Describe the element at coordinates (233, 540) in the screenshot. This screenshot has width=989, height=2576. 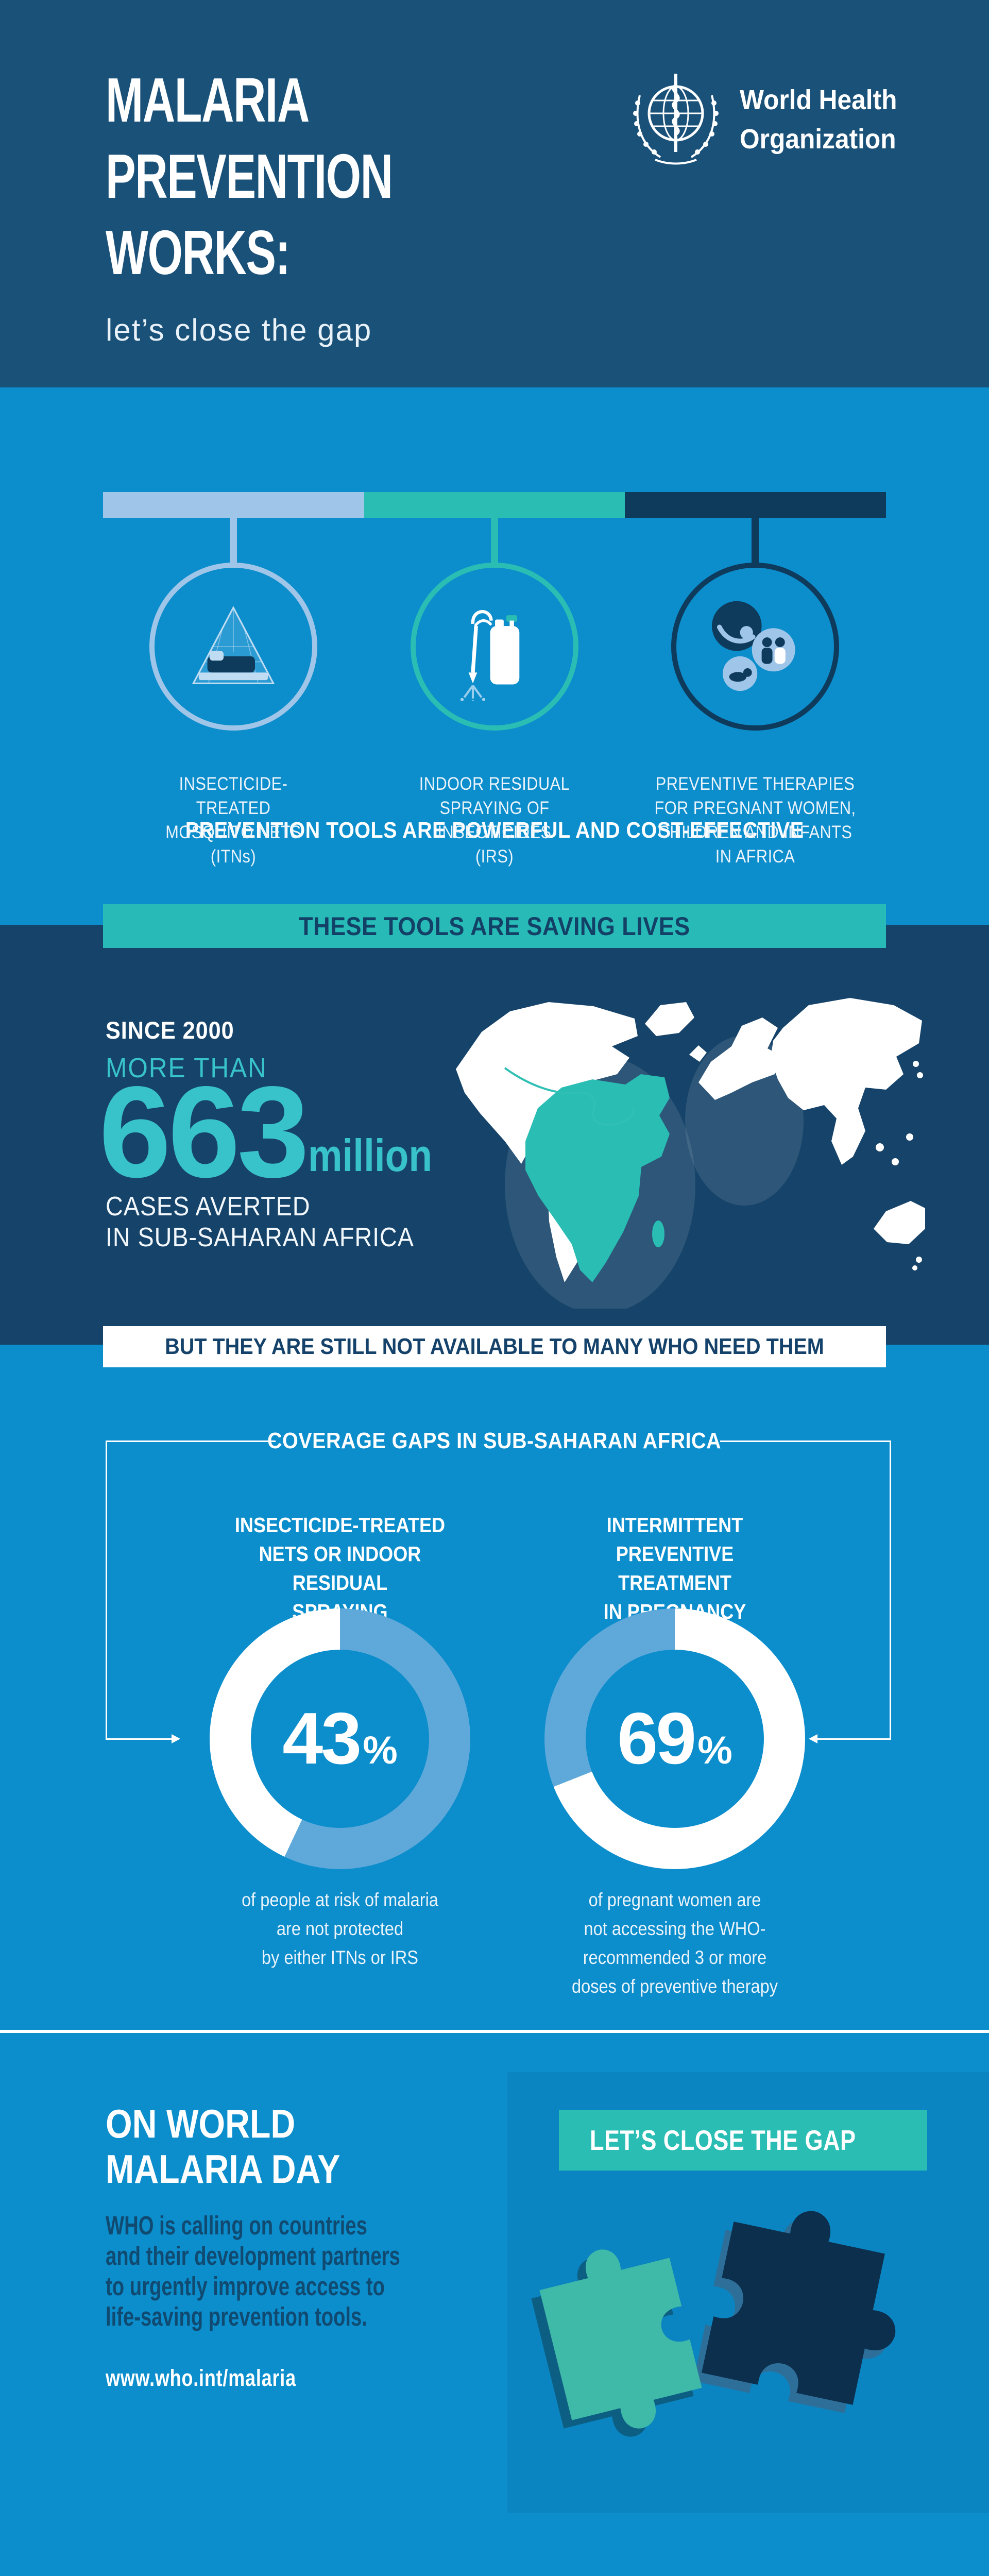
I see `stem-itn` at that location.